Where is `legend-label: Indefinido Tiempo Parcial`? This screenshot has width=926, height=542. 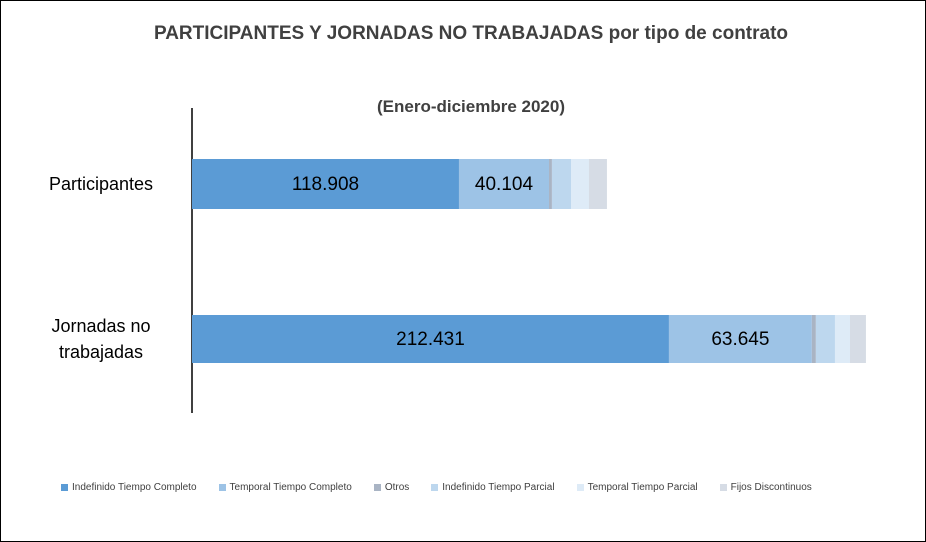
legend-label: Indefinido Tiempo Parcial is located at coordinates (498, 487).